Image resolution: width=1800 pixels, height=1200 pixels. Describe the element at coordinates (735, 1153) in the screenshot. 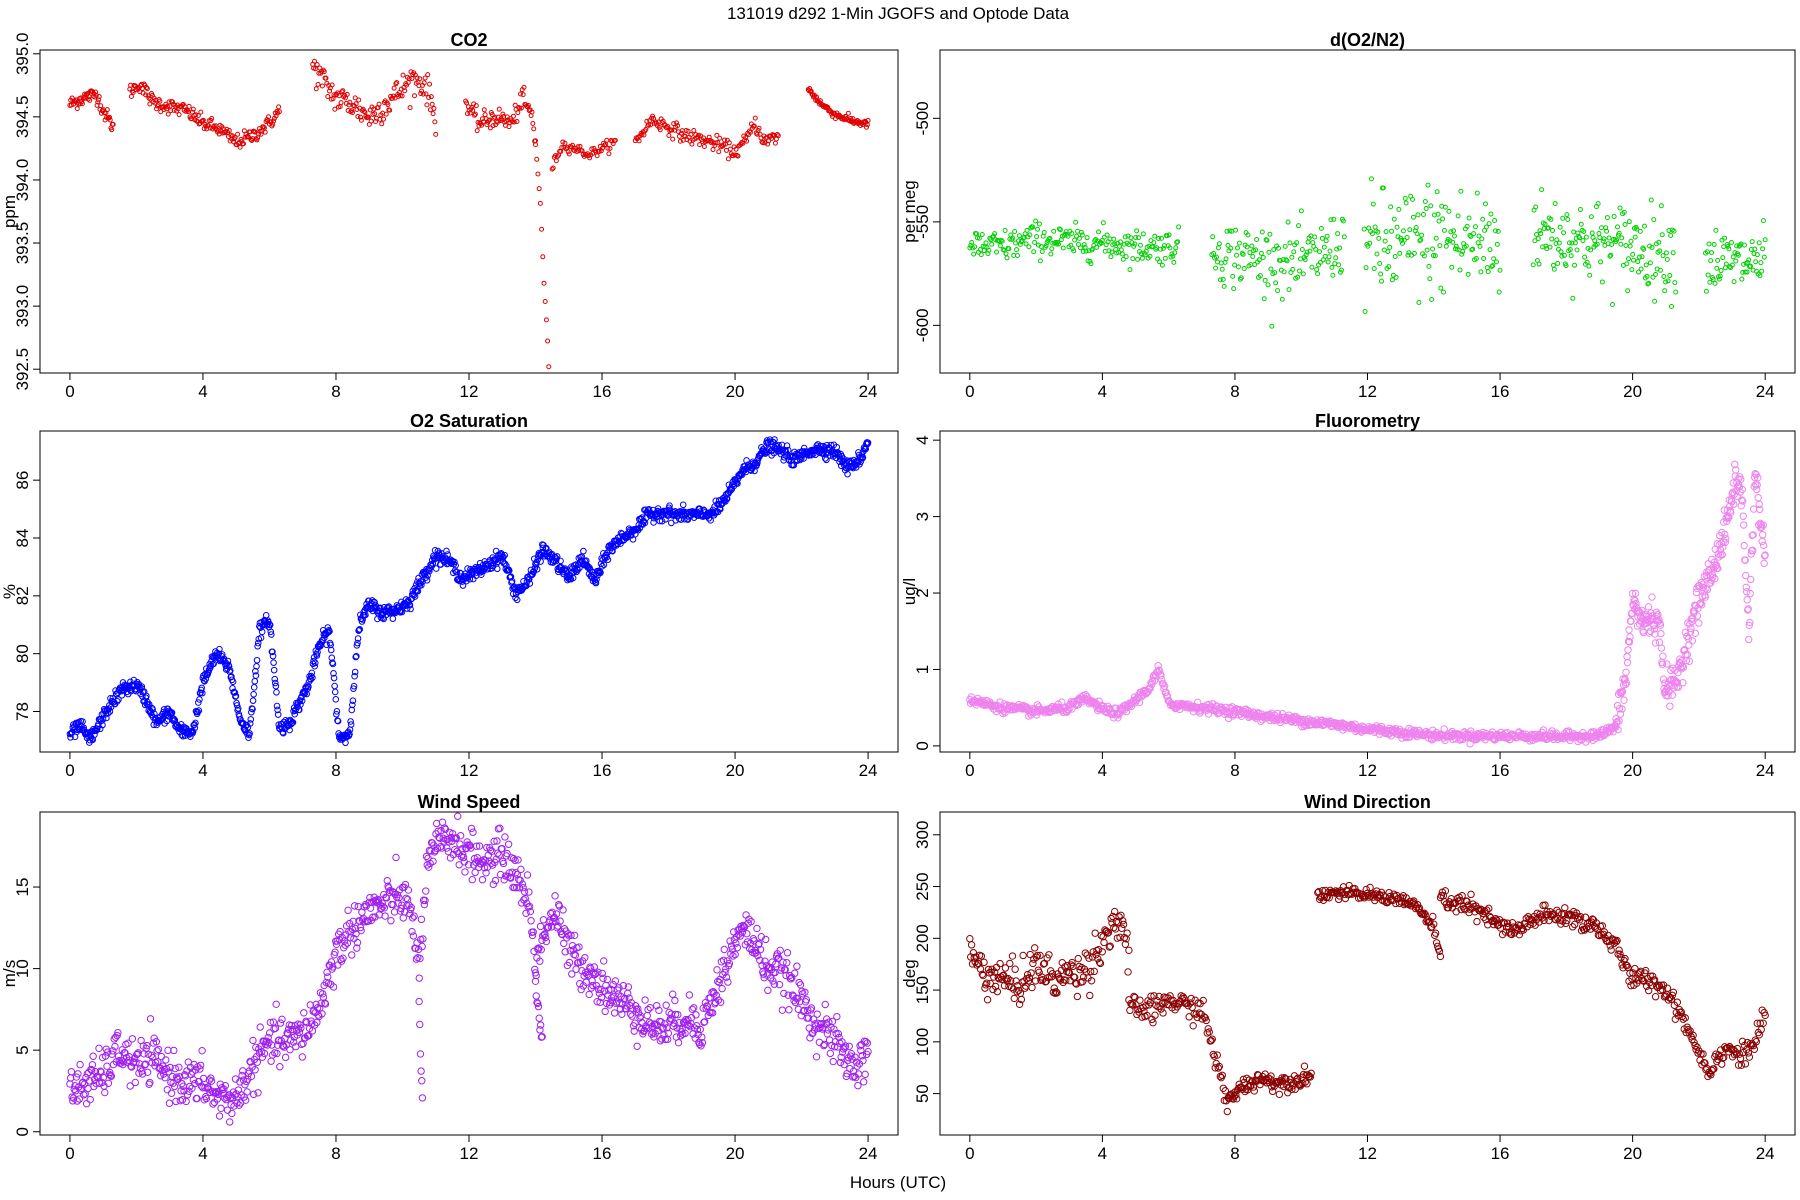

I see `x-tick-label: 20` at that location.